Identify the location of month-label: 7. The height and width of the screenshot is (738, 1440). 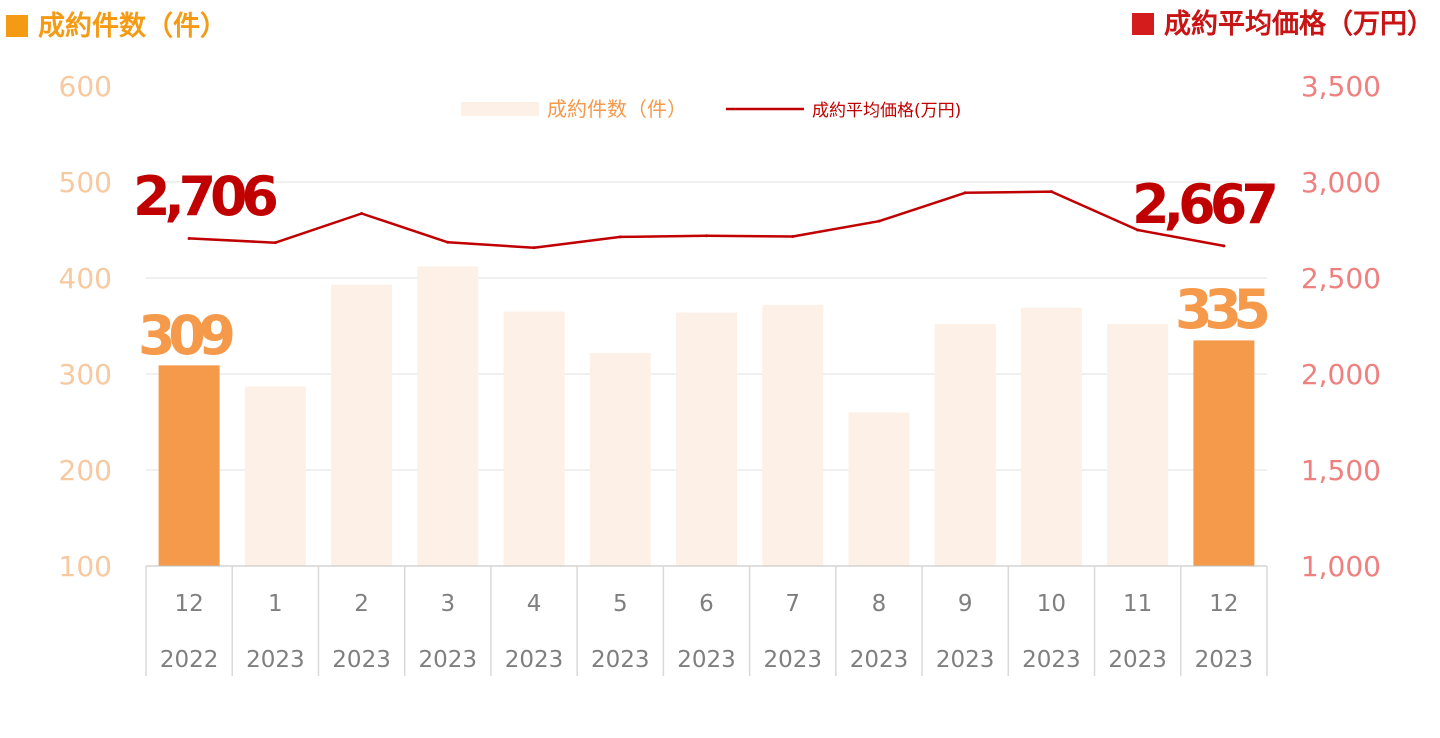
(792, 604).